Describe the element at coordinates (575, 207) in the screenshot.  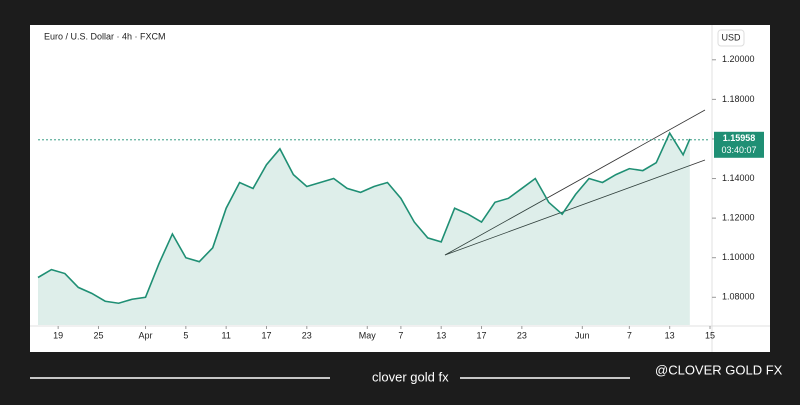
I see `channel-bottom` at that location.